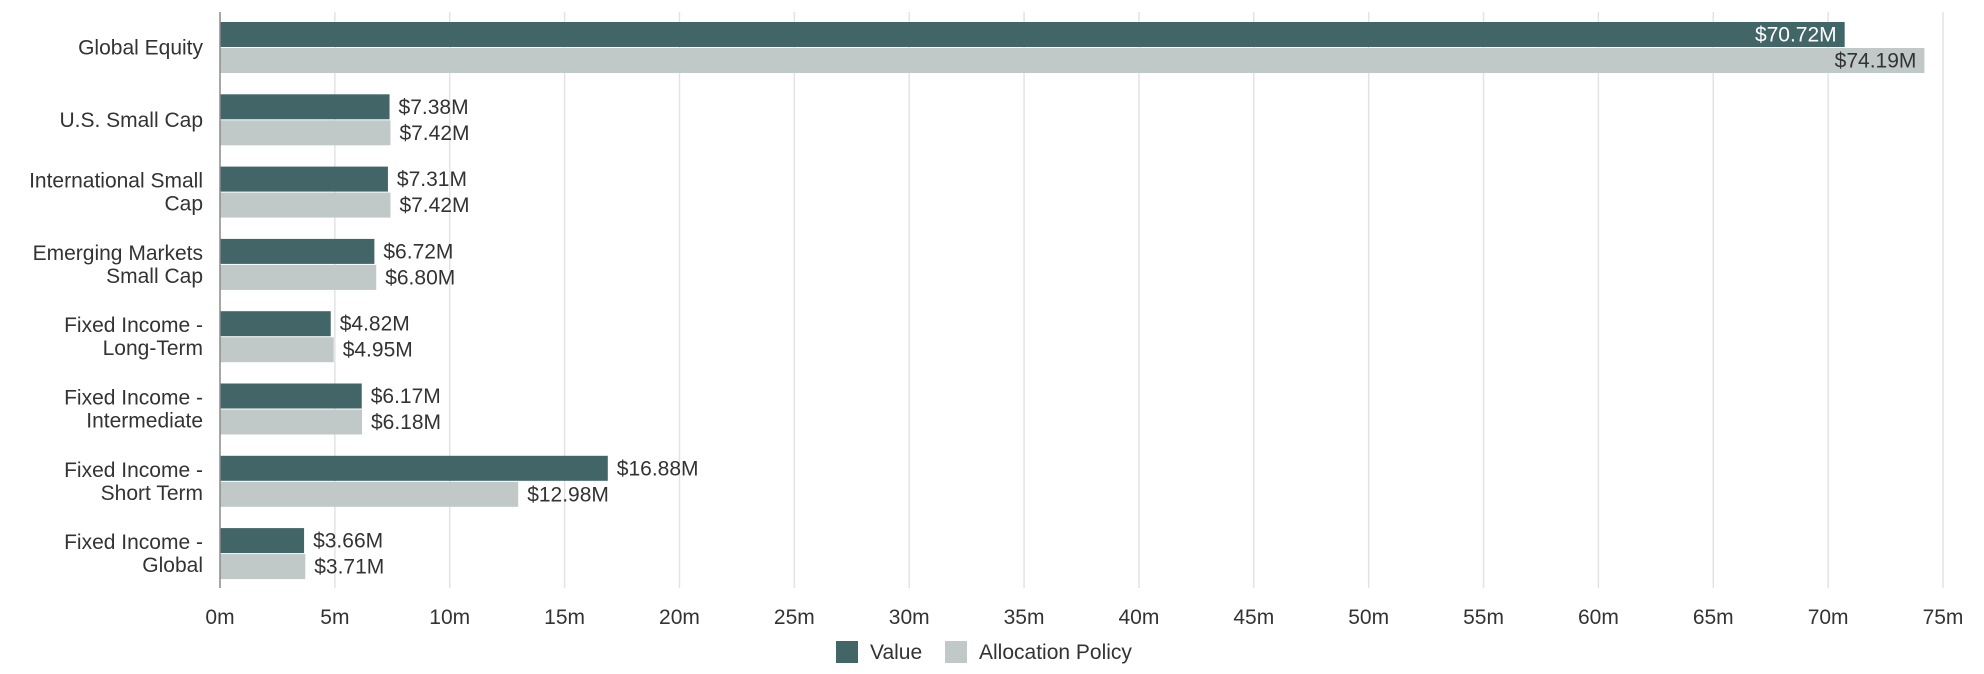  What do you see at coordinates (133, 410) in the screenshot?
I see `category-label: Fixed Income -Intermediate` at bounding box center [133, 410].